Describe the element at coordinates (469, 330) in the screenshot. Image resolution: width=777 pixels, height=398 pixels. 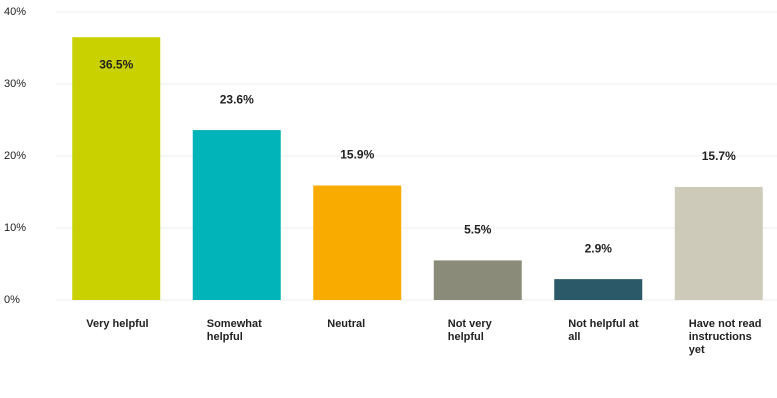
I see `x-tick-label: Not very helpful` at that location.